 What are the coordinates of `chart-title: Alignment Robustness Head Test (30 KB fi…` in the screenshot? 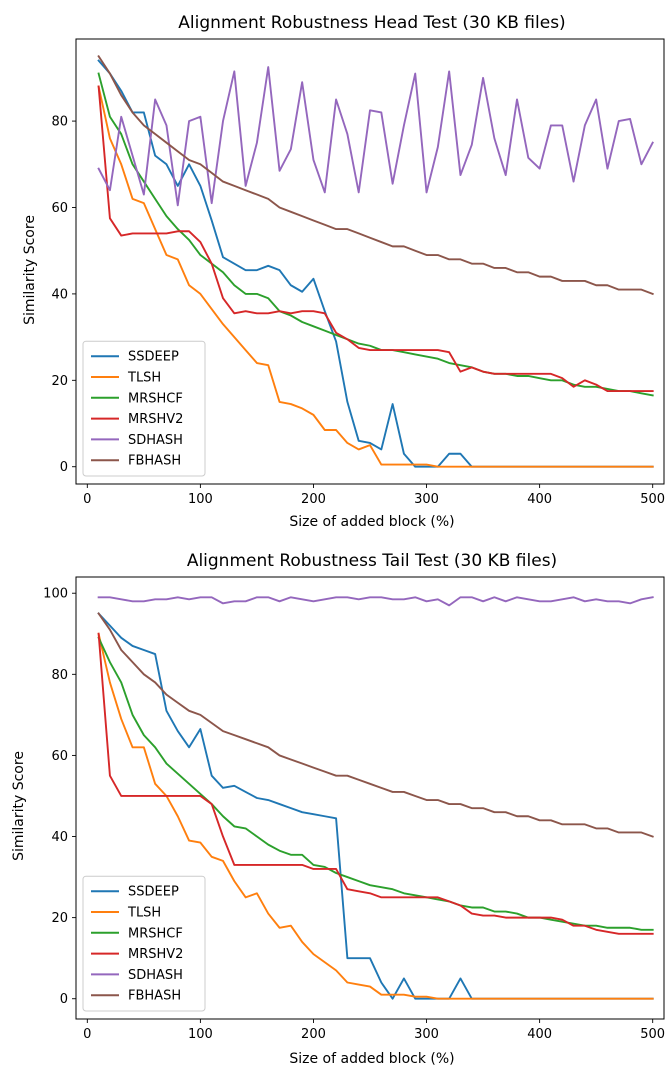 It's located at (371, 23).